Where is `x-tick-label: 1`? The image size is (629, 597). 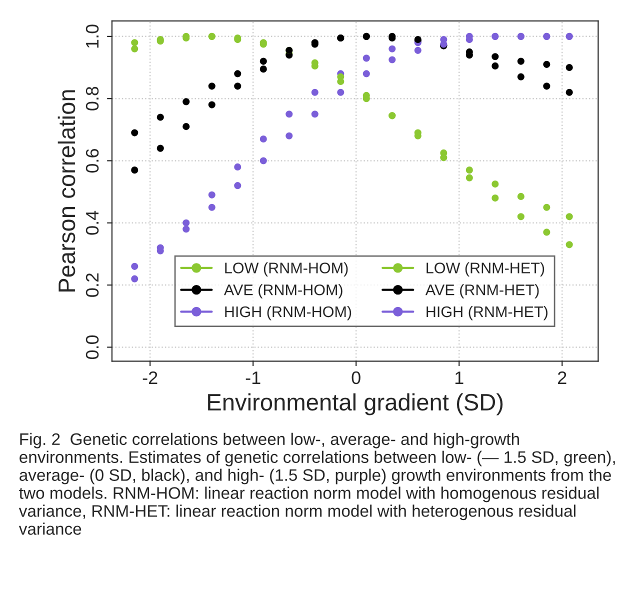
x-tick-label: 1 is located at coordinates (459, 378).